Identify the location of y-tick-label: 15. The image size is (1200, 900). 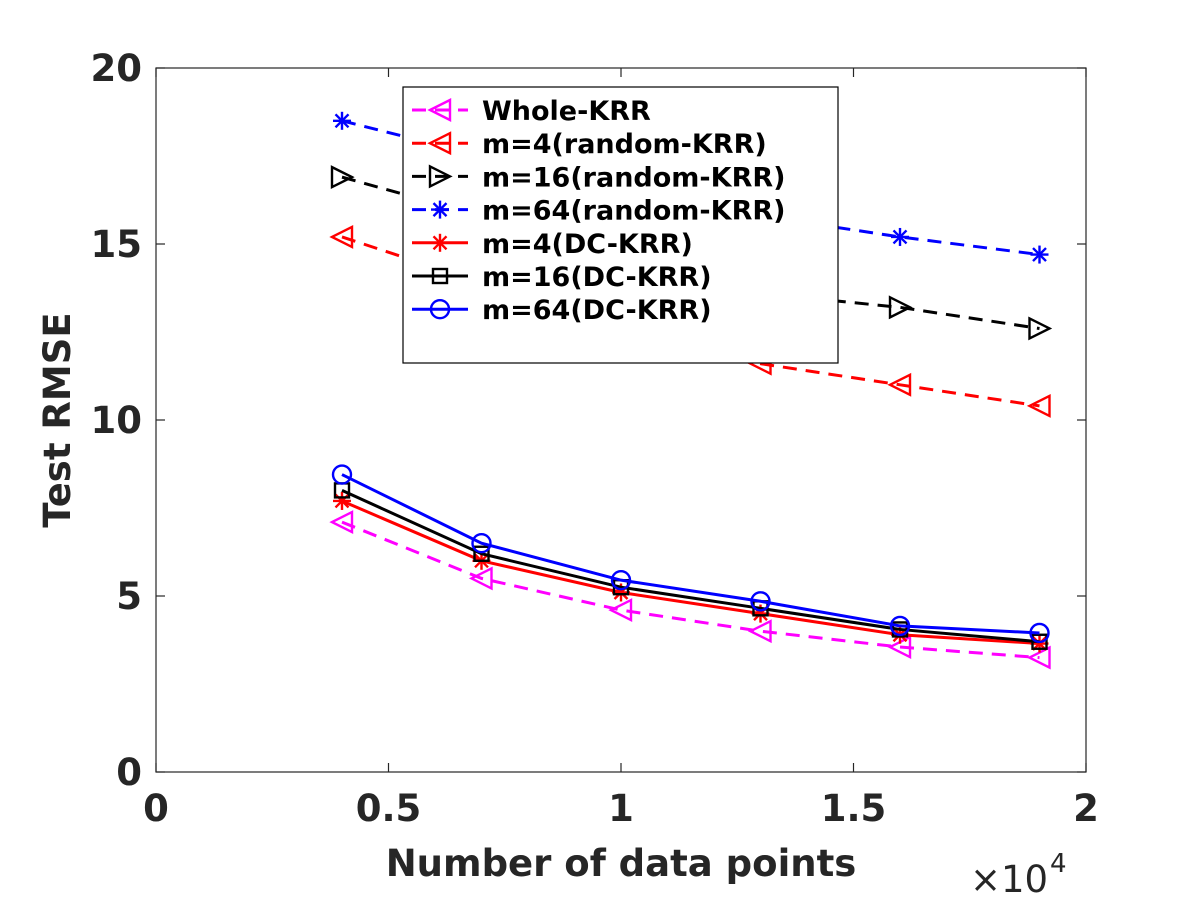
(117, 244).